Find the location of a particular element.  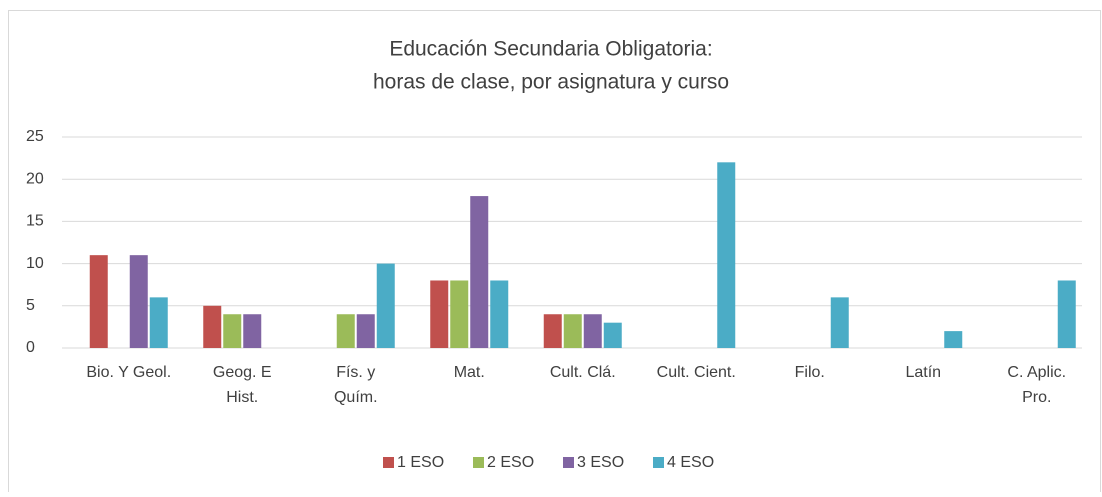

x-tick-label: C. Aplic. Pro. is located at coordinates (1036, 385).